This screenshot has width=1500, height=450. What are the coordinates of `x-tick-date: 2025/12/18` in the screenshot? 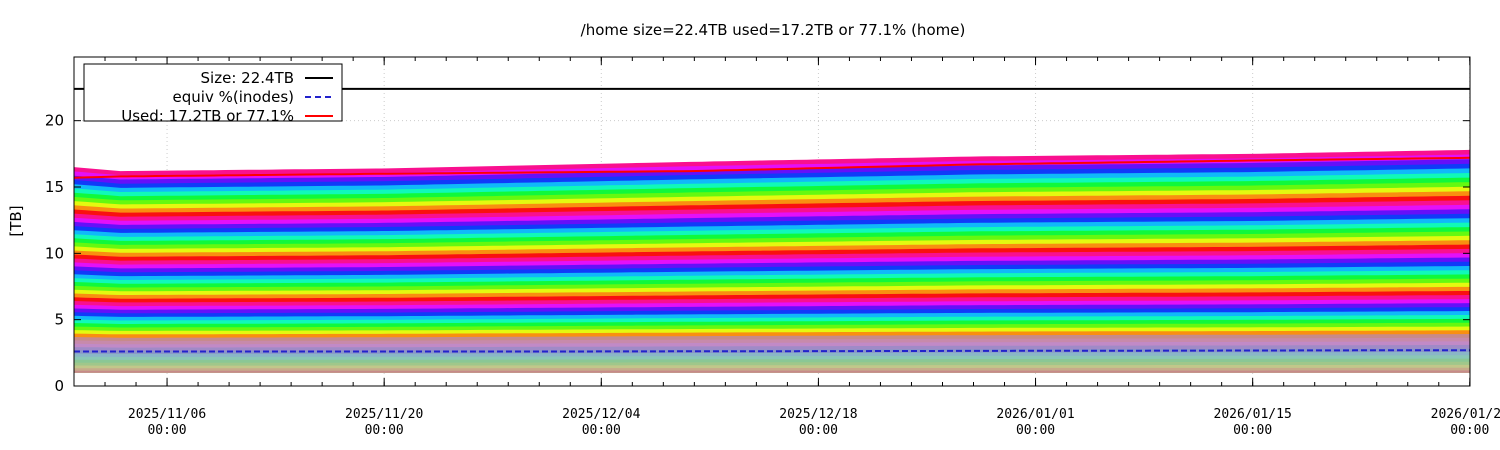 It's located at (818, 414).